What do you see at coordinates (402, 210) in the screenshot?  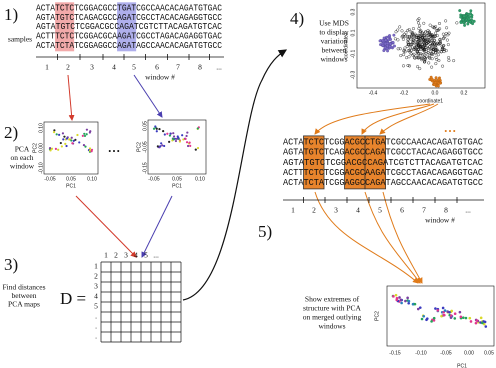 I see `window-number: 6` at bounding box center [402, 210].